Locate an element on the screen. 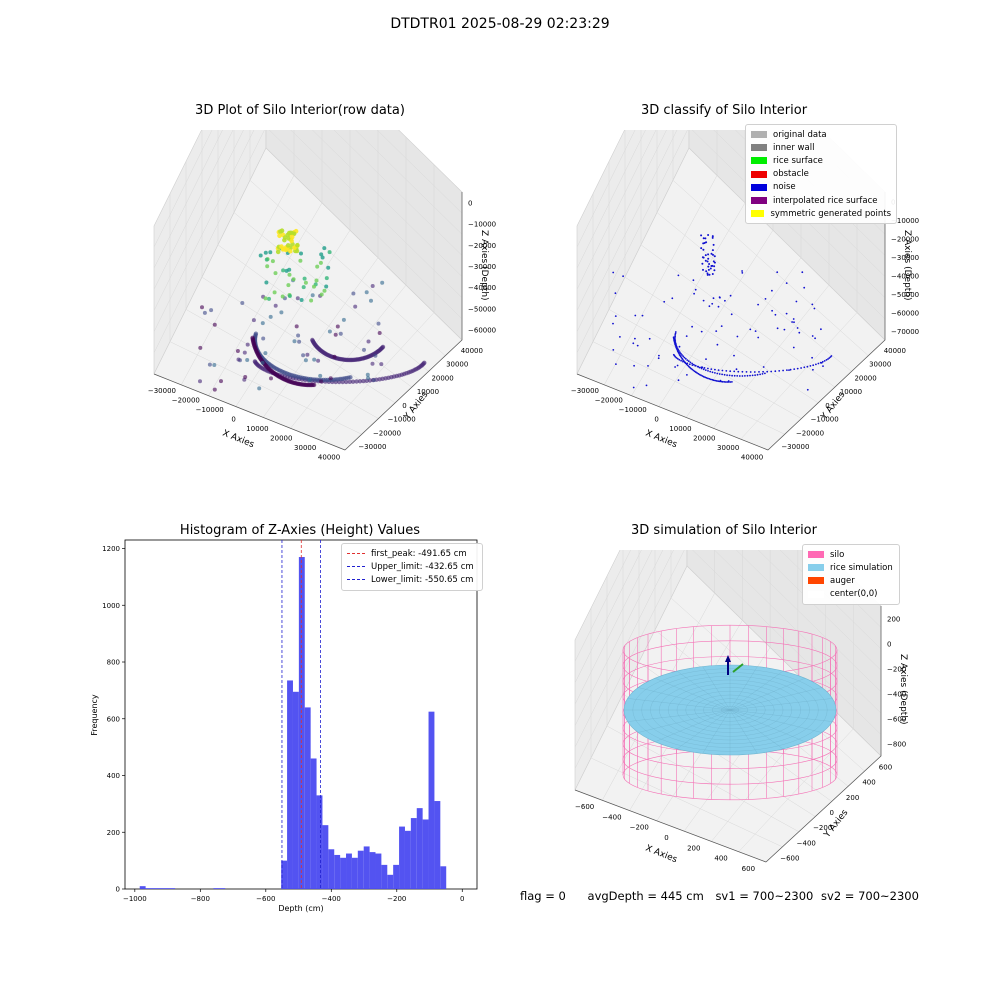  plot3-marker-lines is located at coordinates (301, 714).